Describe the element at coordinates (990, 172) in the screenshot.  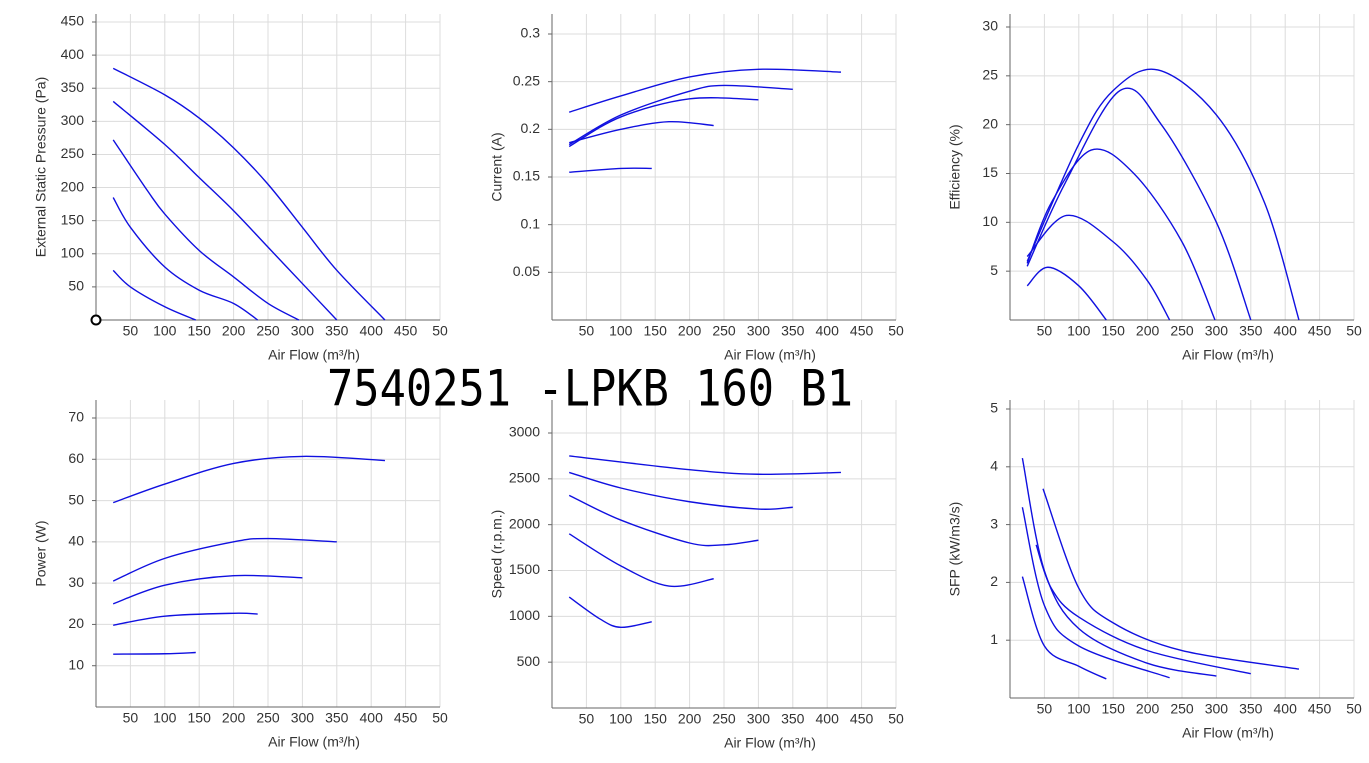
I see `y-tick-label: 15` at that location.